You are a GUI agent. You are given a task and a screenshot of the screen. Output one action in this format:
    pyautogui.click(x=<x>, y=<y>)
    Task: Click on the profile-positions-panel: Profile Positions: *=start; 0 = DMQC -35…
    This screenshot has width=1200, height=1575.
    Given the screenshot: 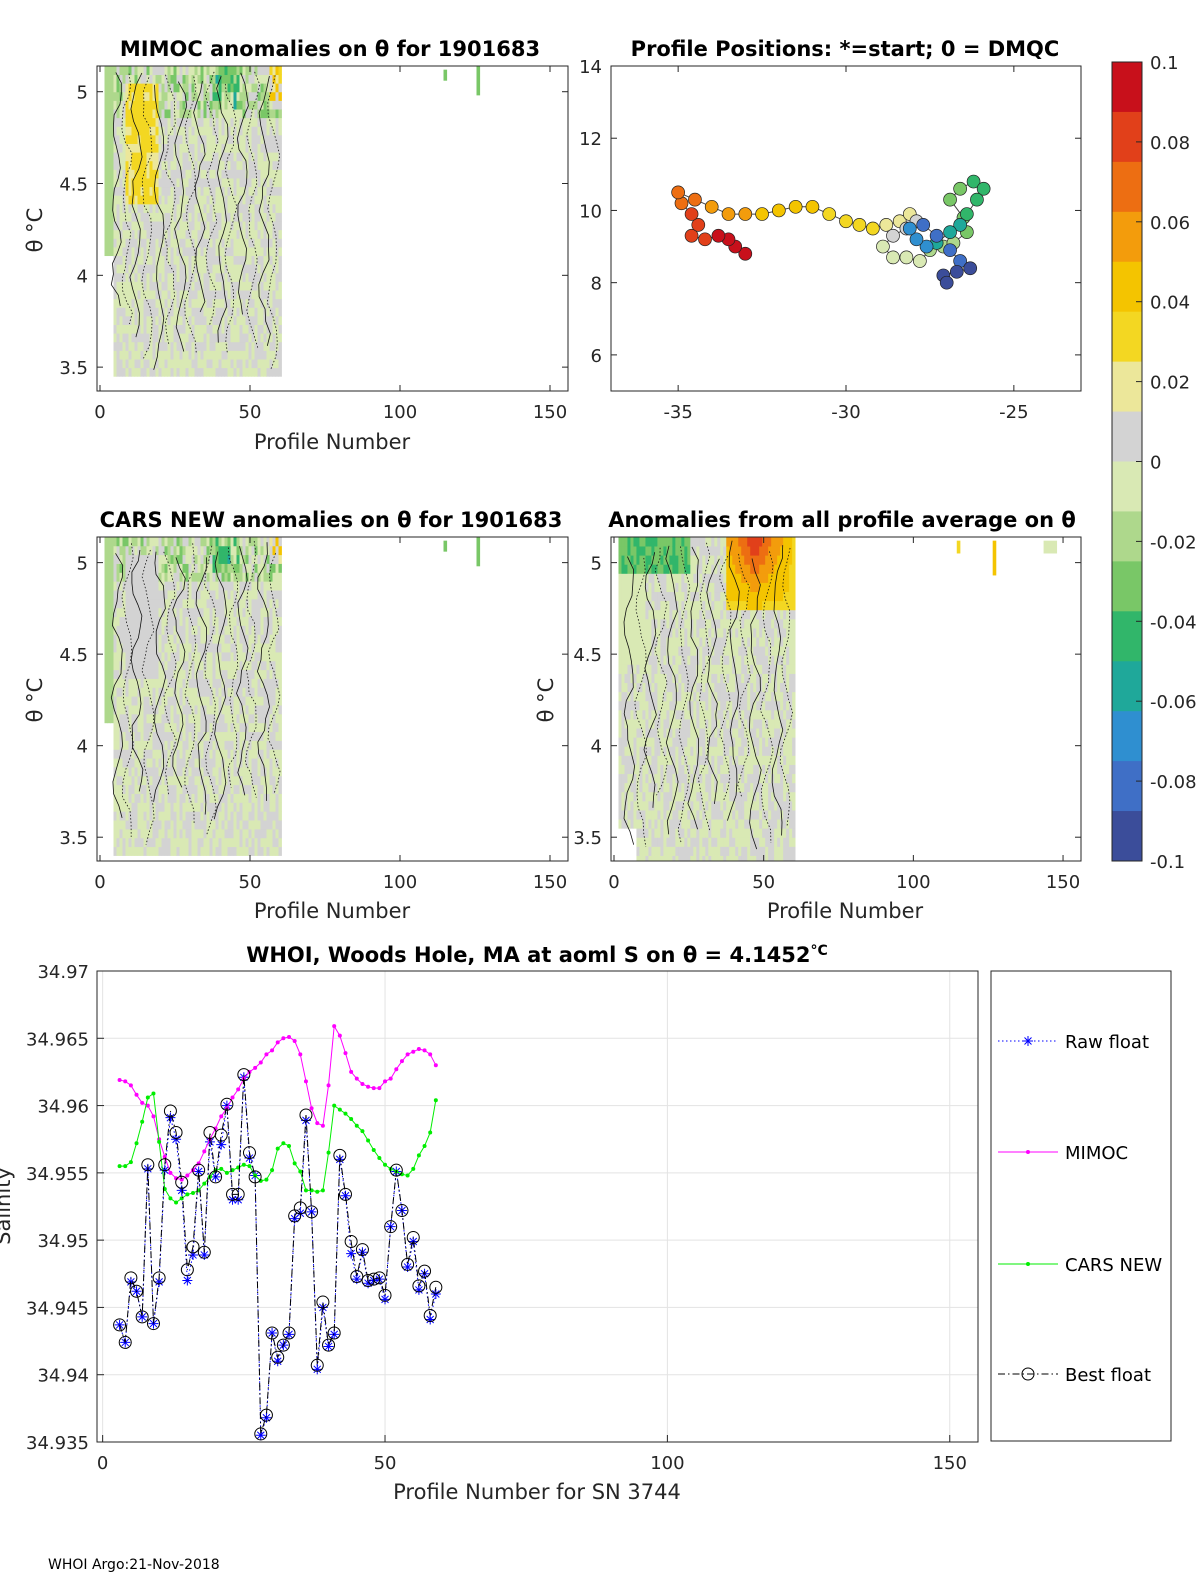 What is the action you would take?
    pyautogui.click(x=830, y=230)
    